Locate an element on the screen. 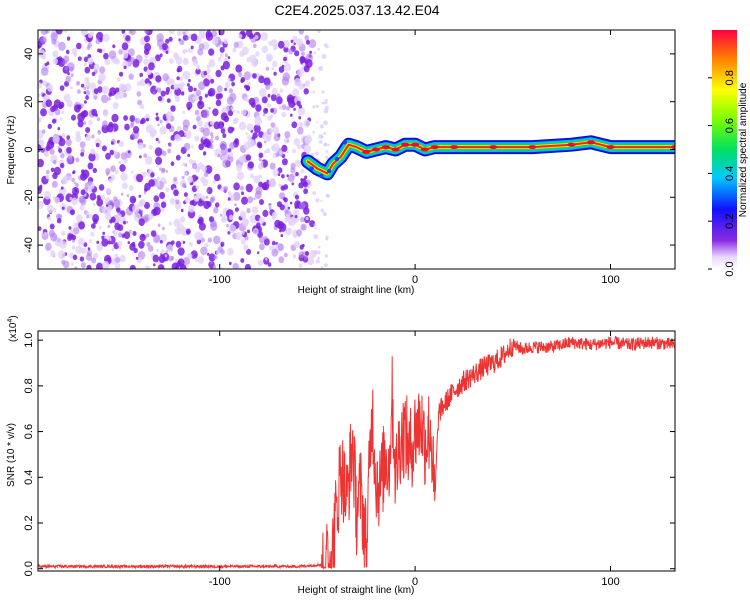  snr-ytick-label: 0.4 is located at coordinates (29, 477).